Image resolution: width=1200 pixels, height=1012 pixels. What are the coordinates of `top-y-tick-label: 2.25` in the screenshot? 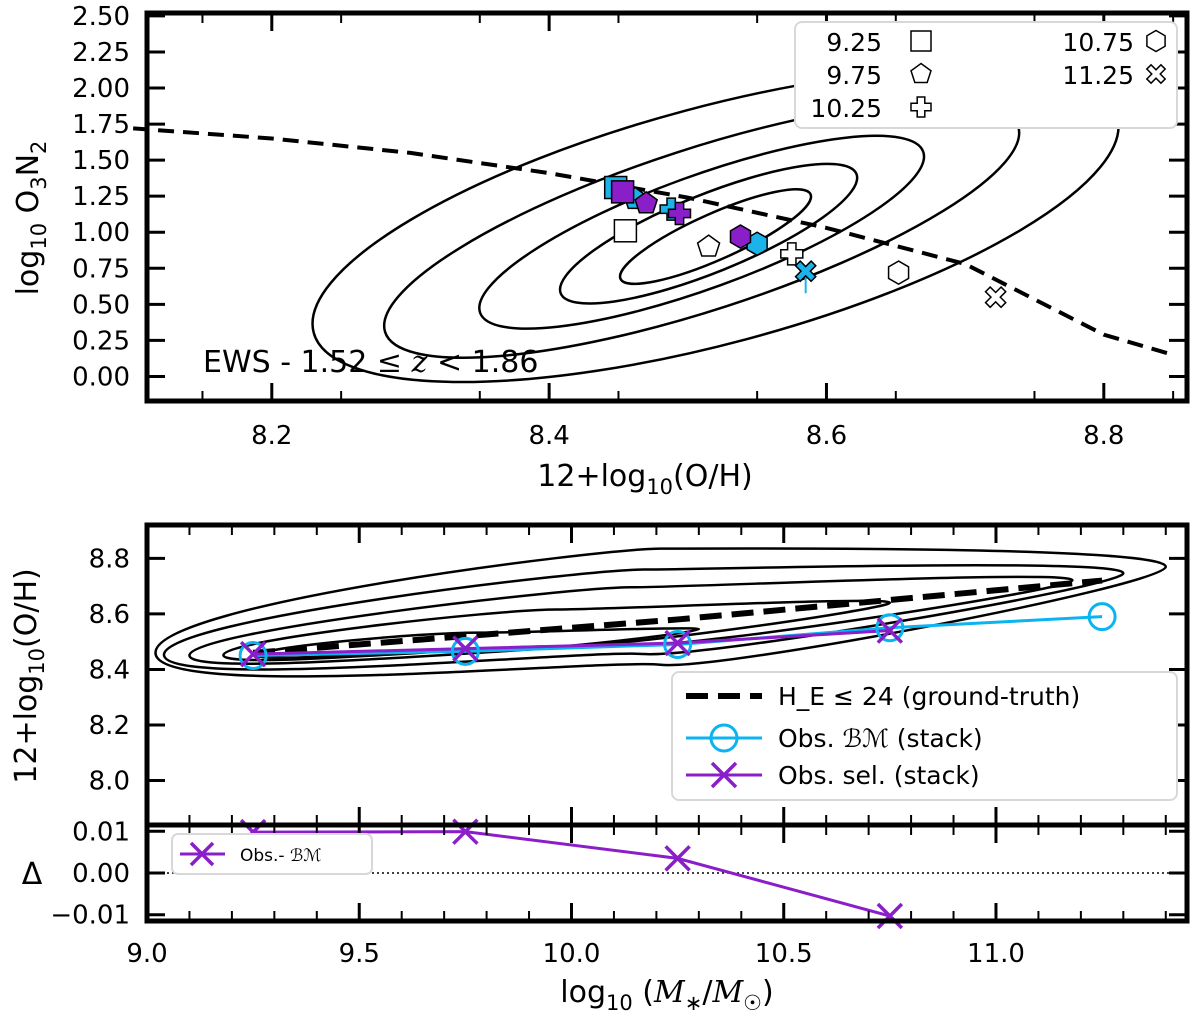 It's located at (101, 53).